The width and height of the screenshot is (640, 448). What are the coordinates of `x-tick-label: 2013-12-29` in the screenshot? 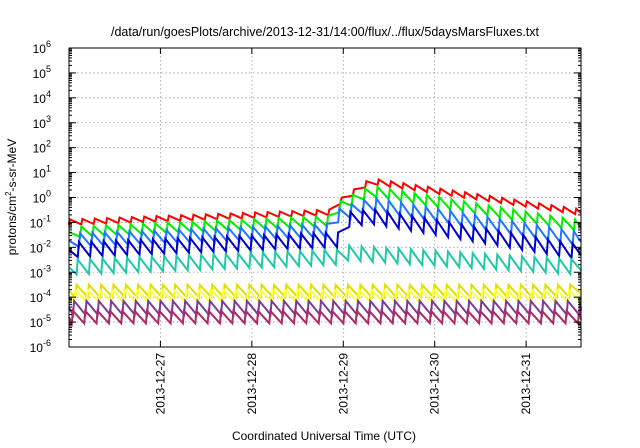 It's located at (343, 384).